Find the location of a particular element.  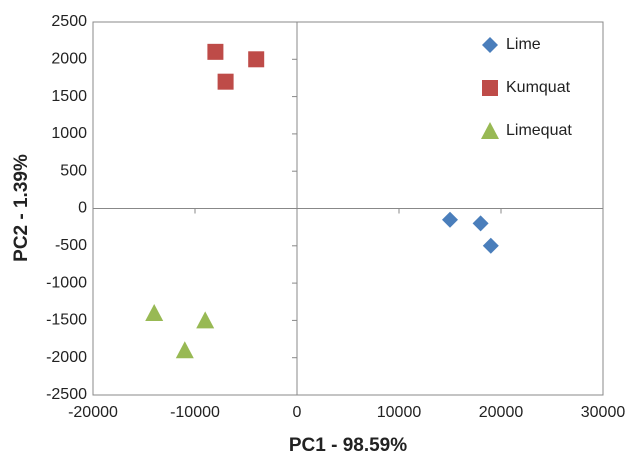

x-tick-label: -20000 is located at coordinates (93, 412).